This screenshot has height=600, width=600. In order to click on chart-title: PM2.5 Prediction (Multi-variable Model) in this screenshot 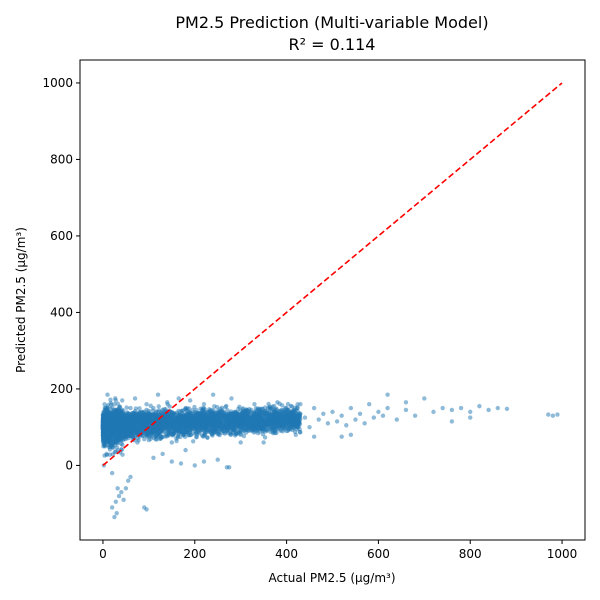, I will do `click(331, 22)`.